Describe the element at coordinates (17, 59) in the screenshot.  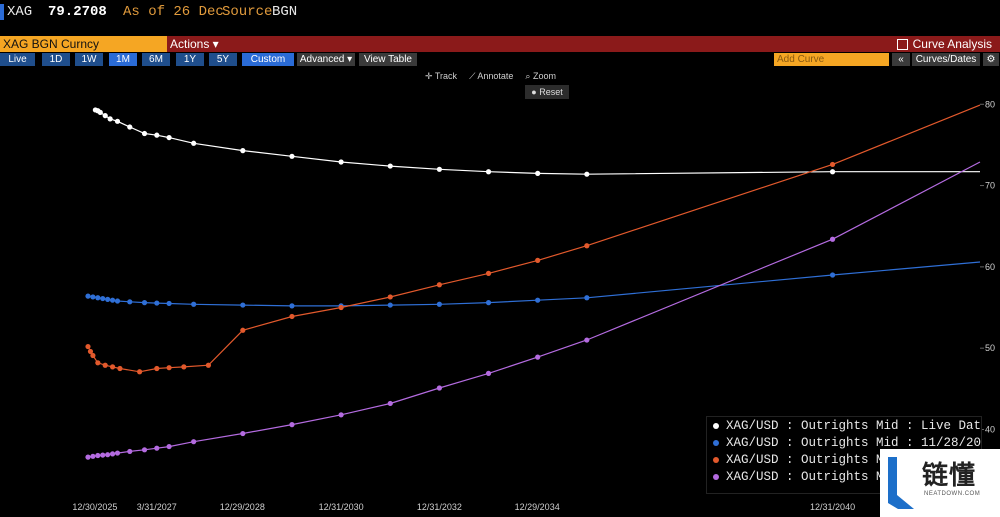
I see `period-live: Live` at that location.